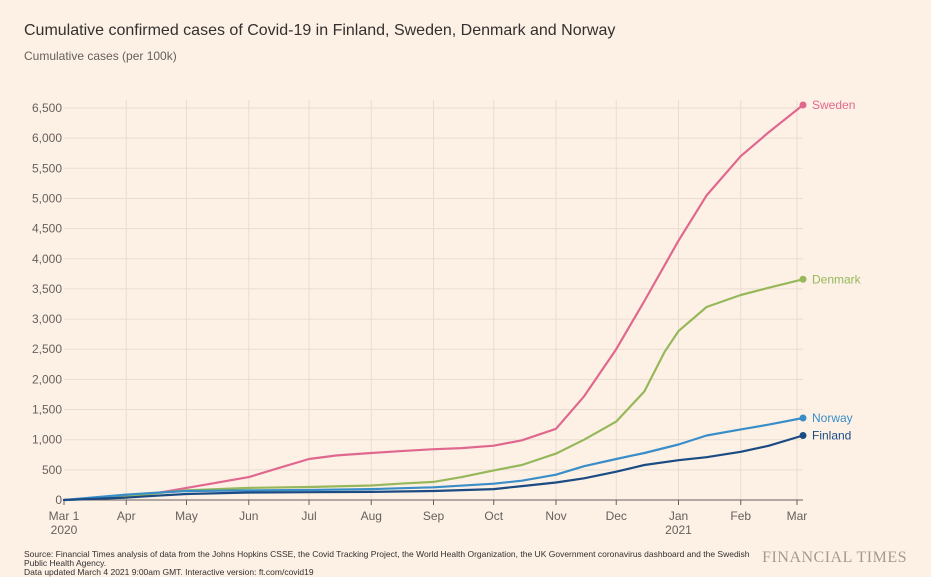 This screenshot has height=577, width=931. I want to click on x-tick-label: Aug, so click(371, 516).